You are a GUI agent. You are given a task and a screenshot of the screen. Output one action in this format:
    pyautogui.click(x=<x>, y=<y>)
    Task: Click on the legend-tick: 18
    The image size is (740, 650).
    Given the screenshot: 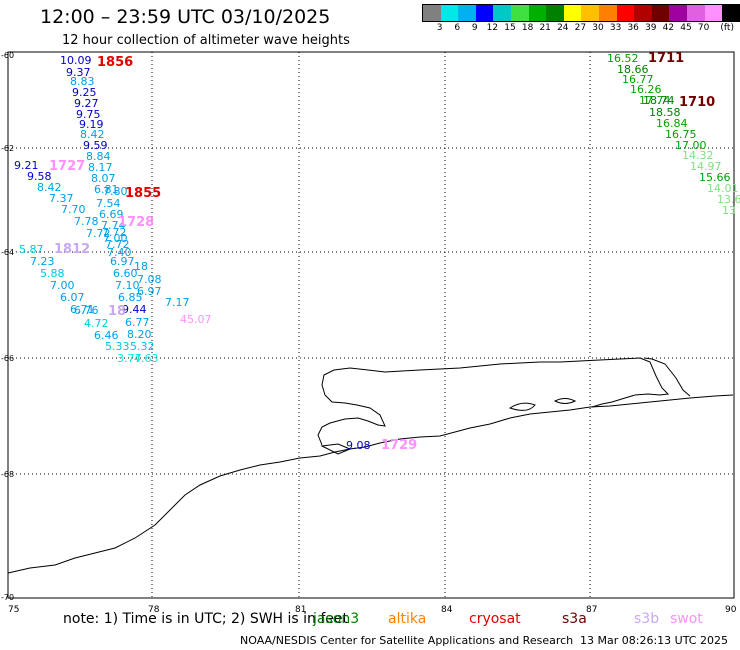 What is the action you would take?
    pyautogui.click(x=527, y=28)
    